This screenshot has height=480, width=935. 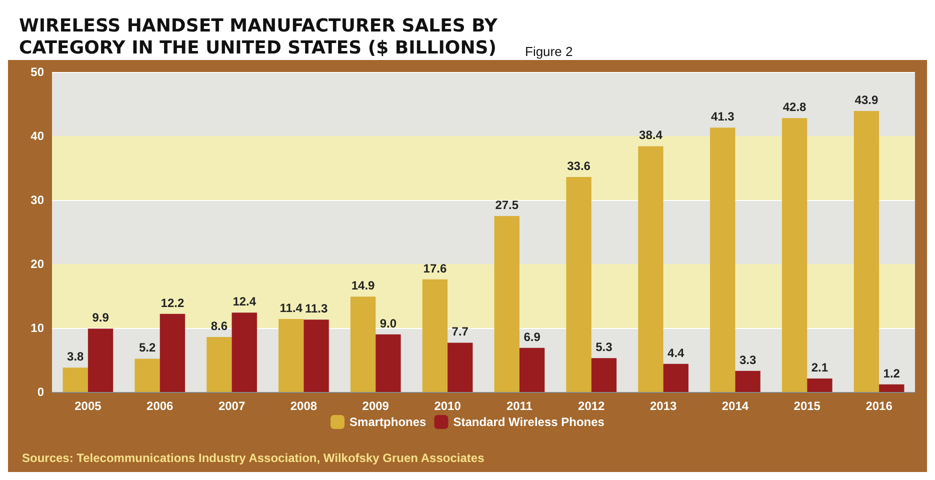 I want to click on data-label: 33.6, so click(x=579, y=165).